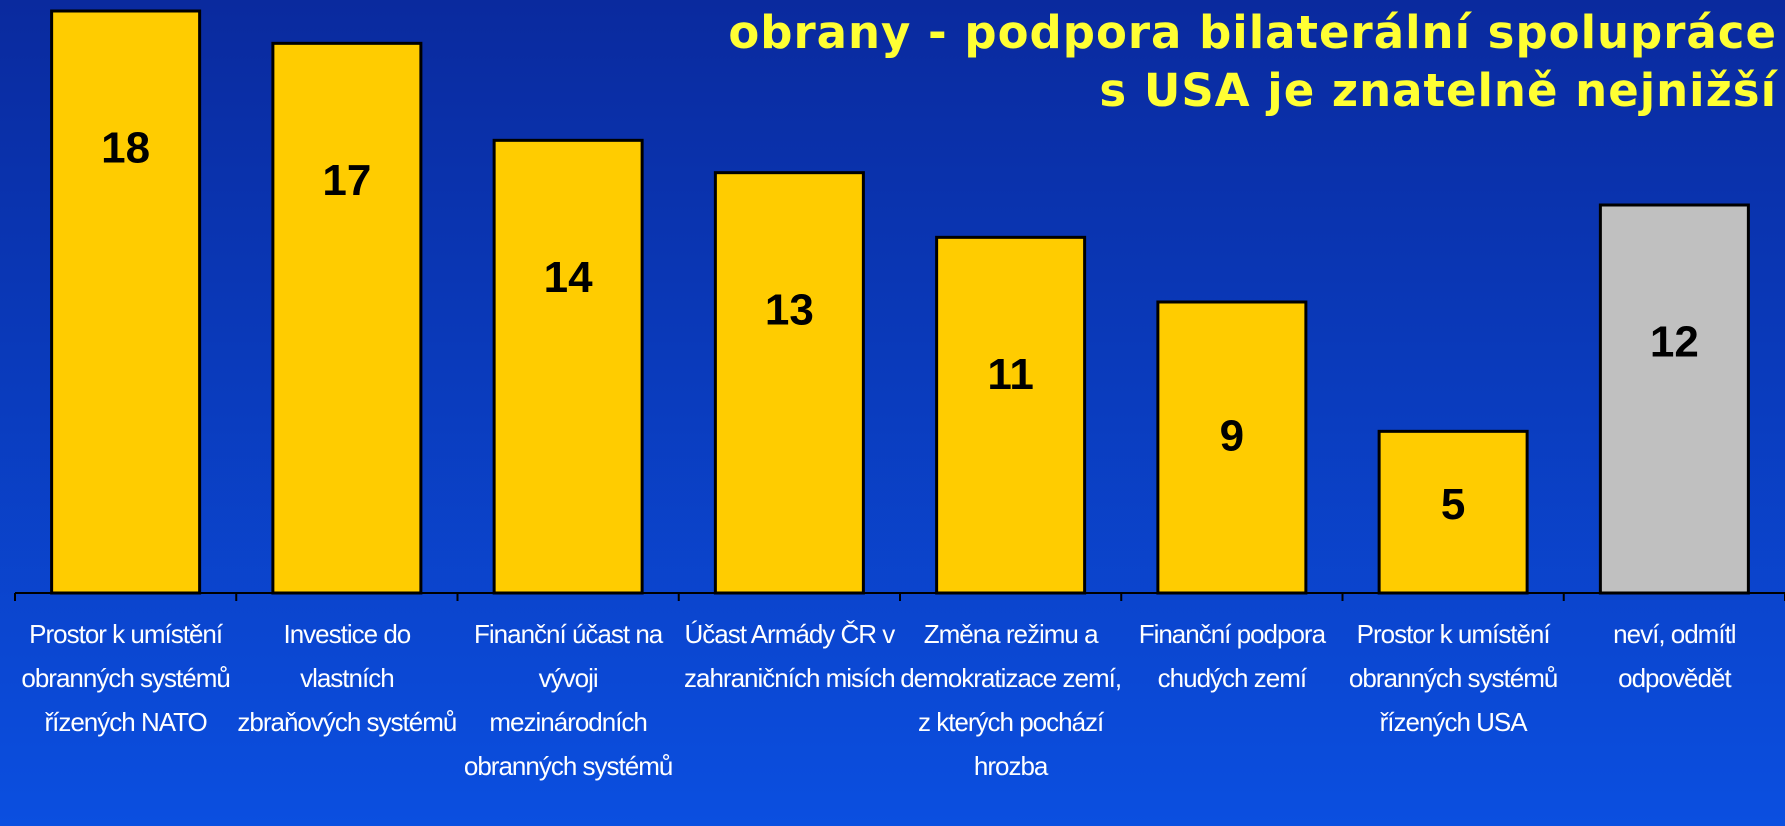 The height and width of the screenshot is (826, 1785). Describe the element at coordinates (346, 180) in the screenshot. I see `value-label: 17` at that location.